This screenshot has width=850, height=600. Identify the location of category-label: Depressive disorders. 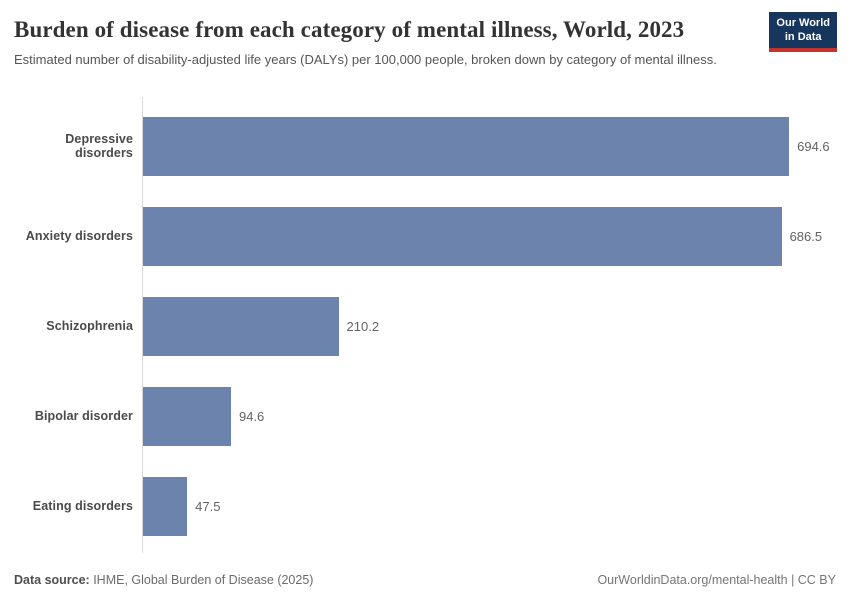
(99, 146).